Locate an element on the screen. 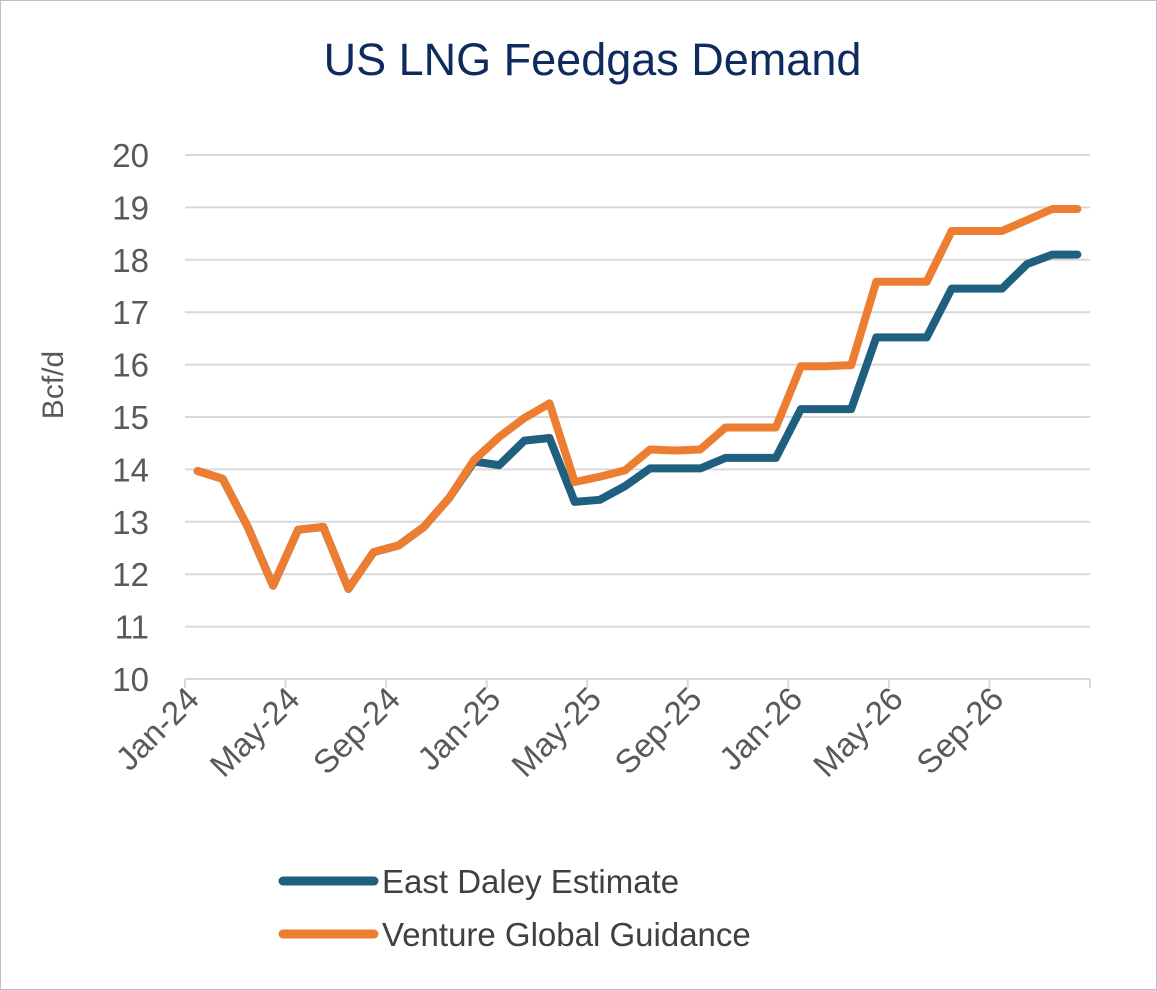  y-tick-label: 19 is located at coordinates (130, 207).